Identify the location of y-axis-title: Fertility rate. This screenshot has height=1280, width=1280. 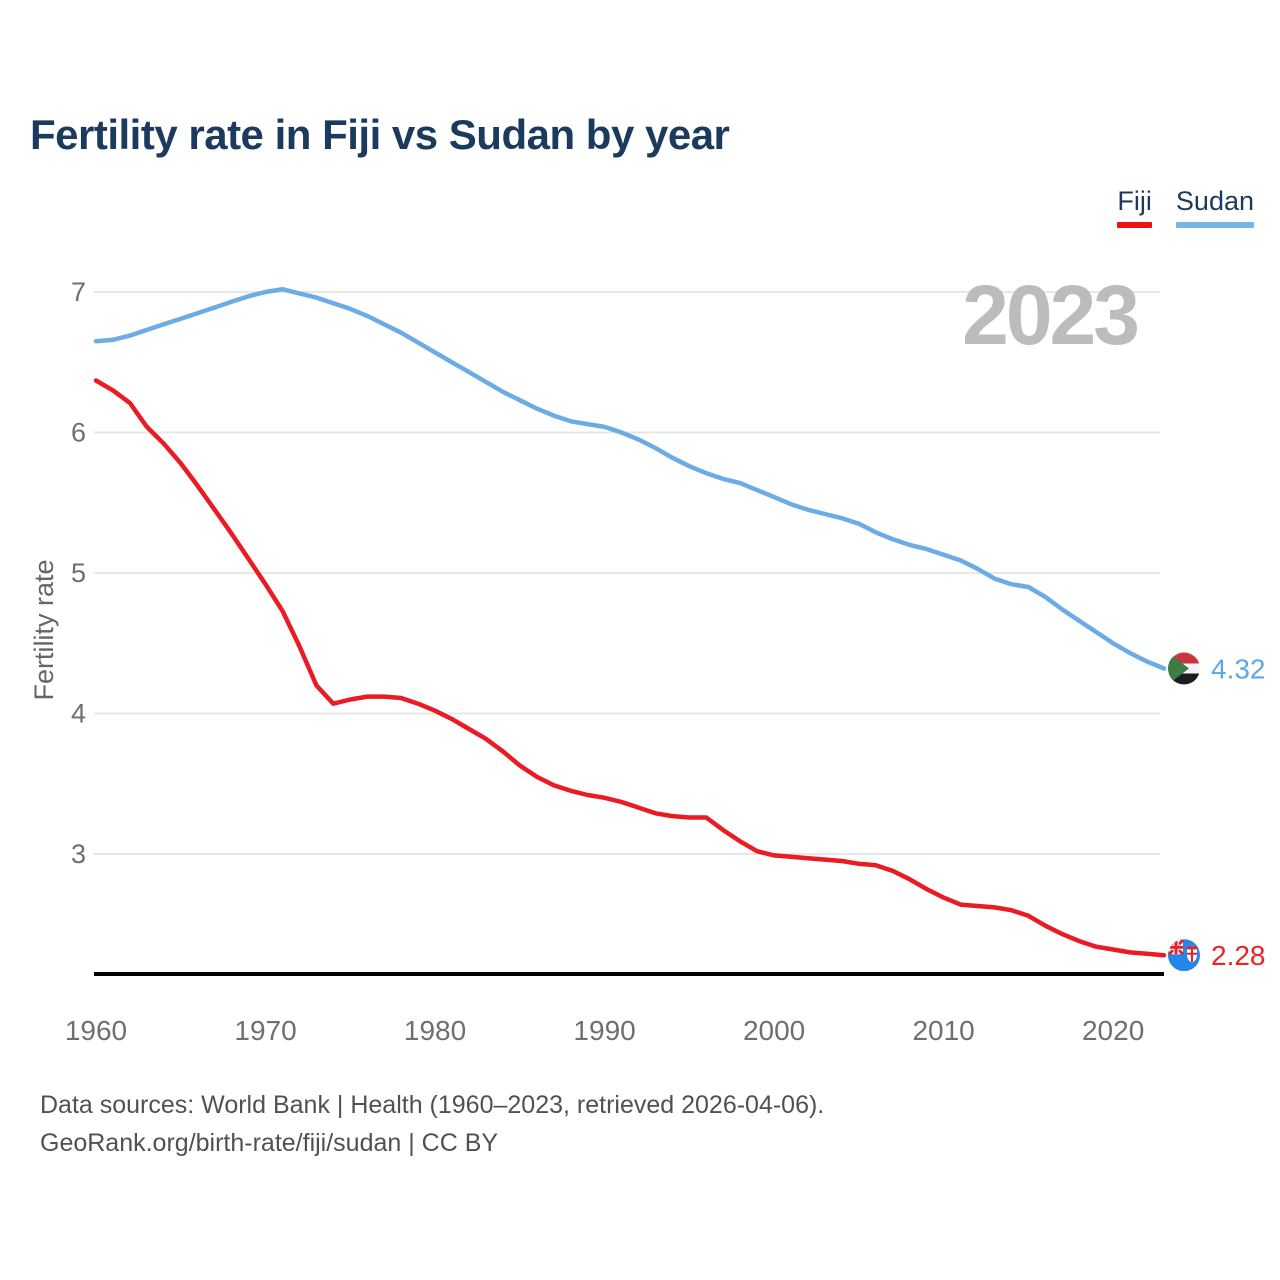
(44, 629).